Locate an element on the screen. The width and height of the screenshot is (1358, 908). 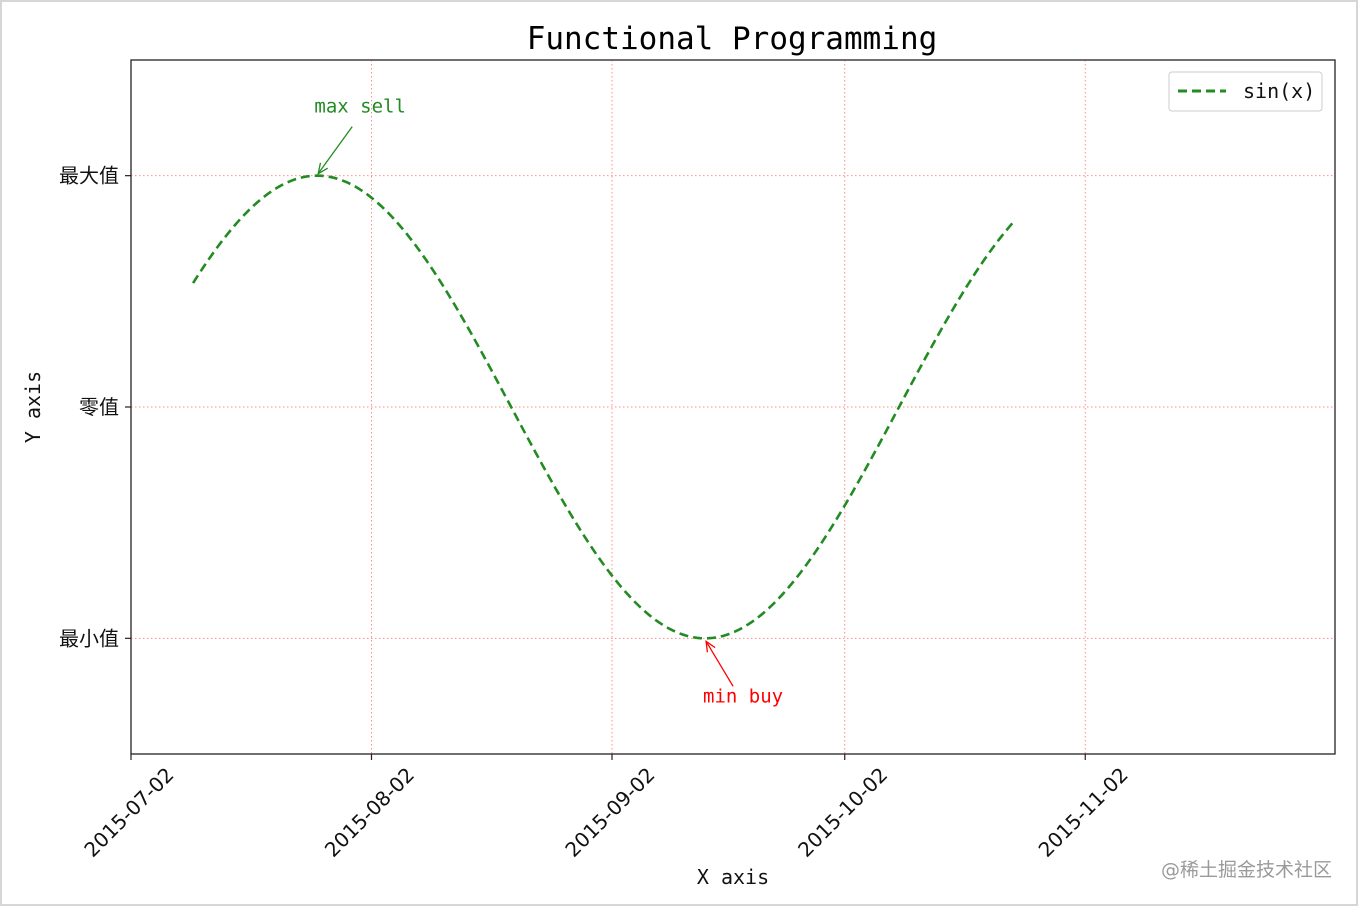
x-tick-label: 2015-10-02 is located at coordinates (842, 812).